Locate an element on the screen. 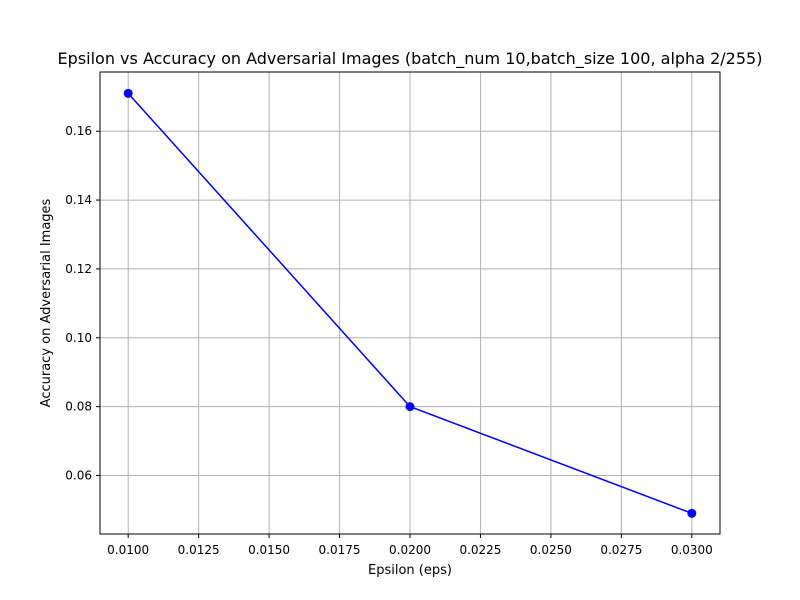  y-tick-label: 0.16 is located at coordinates (78, 131).